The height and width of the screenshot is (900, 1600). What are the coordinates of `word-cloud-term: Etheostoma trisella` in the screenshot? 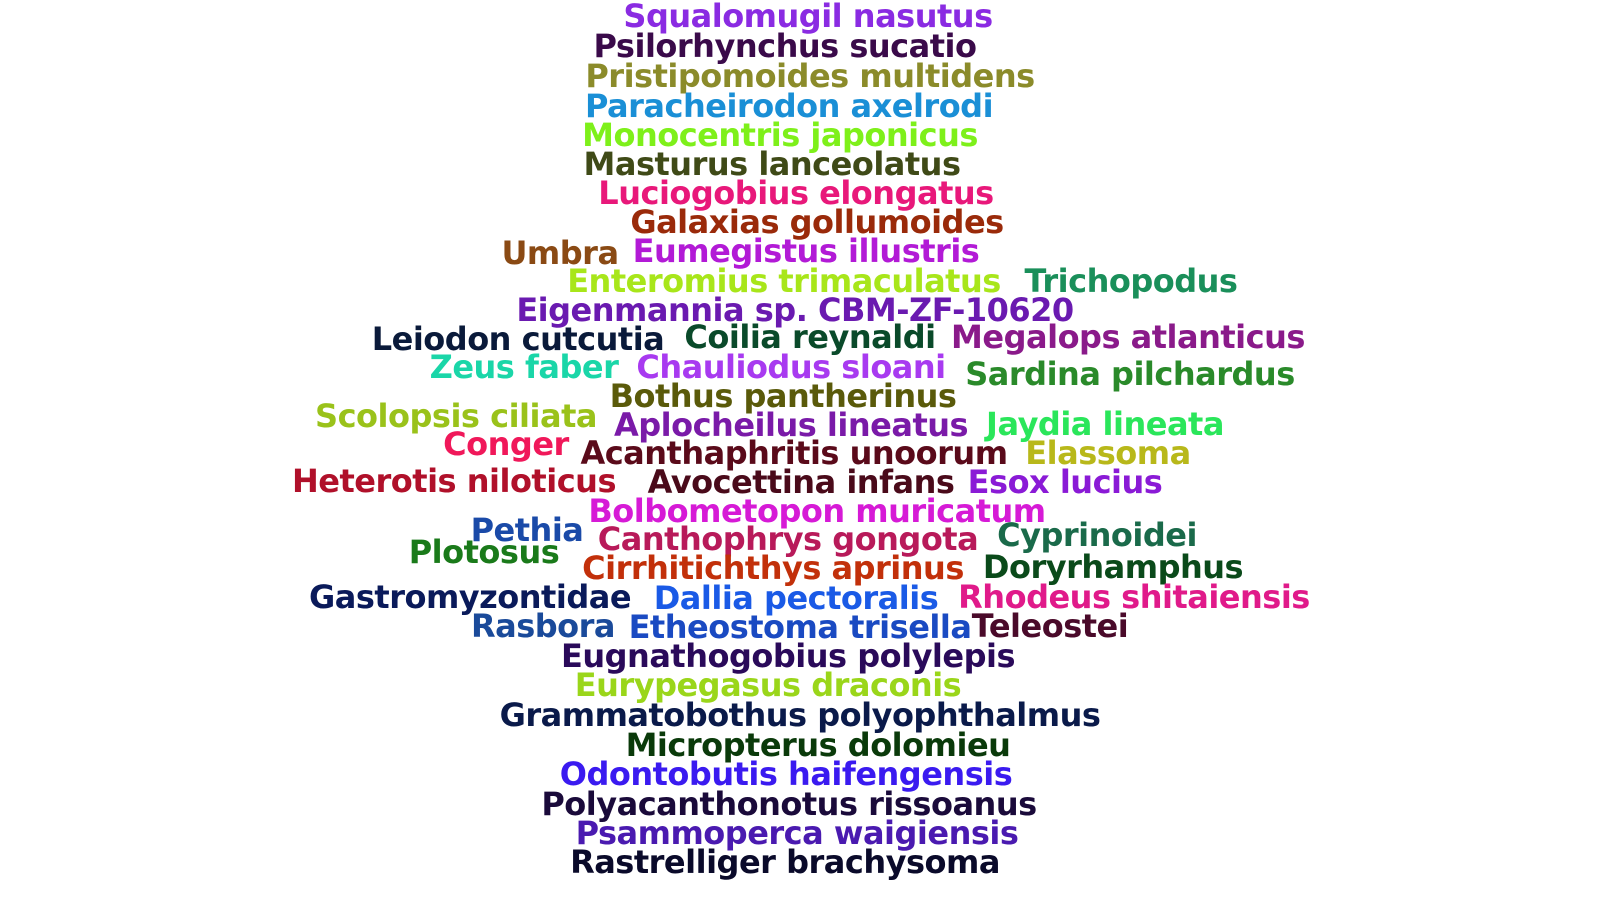 It's located at (800, 627).